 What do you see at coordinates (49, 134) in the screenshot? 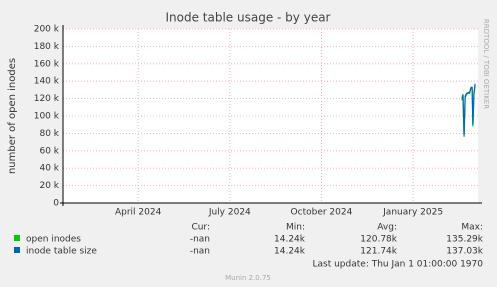
I see `y-tick-label: 80 k` at bounding box center [49, 134].